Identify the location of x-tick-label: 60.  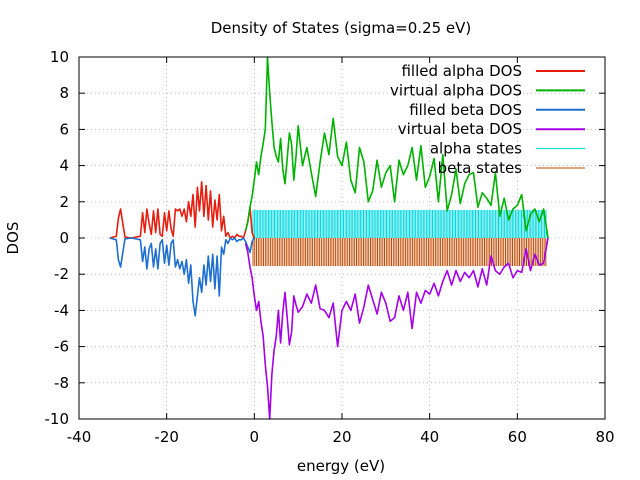
(517, 437).